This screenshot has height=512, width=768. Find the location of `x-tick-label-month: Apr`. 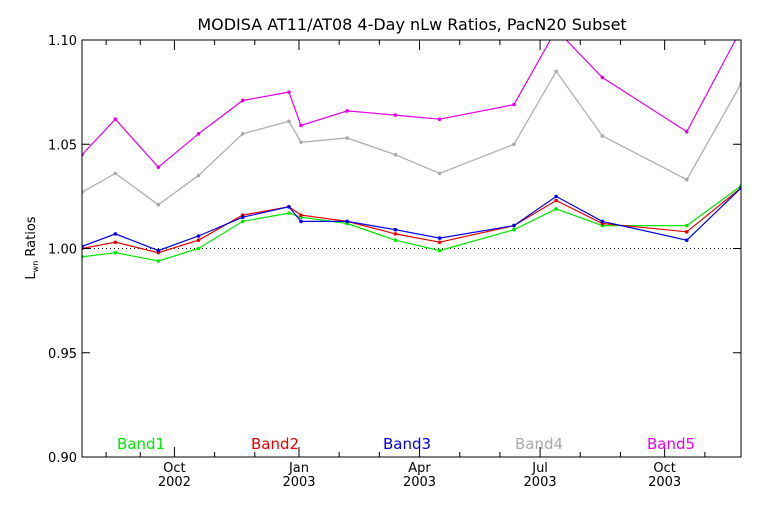

x-tick-label-month: Apr is located at coordinates (419, 468).